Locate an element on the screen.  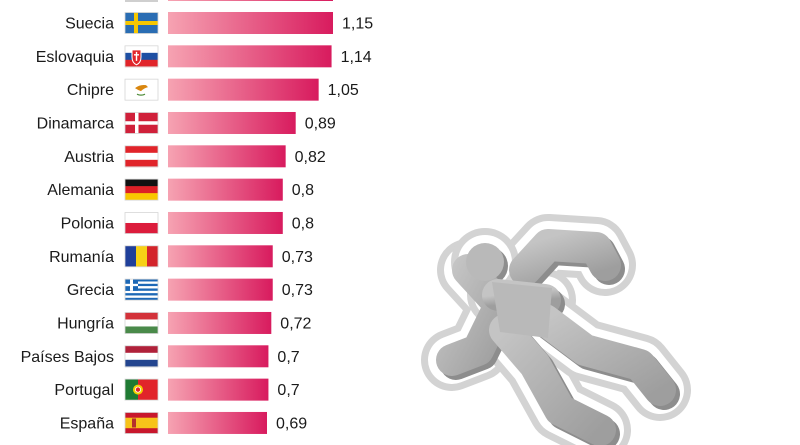
flag-netherlands-icon is located at coordinates (141, 356).